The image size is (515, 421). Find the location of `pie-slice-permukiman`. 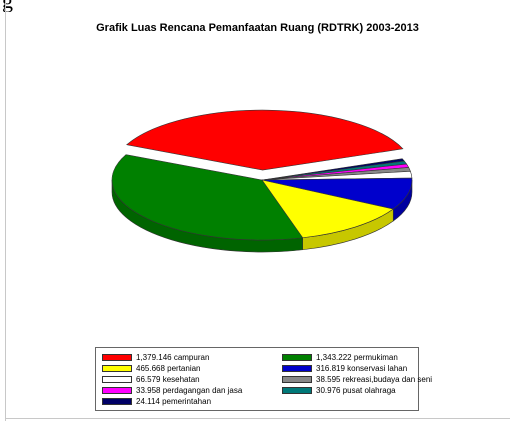

pie-slice-permukiman is located at coordinates (207, 197).